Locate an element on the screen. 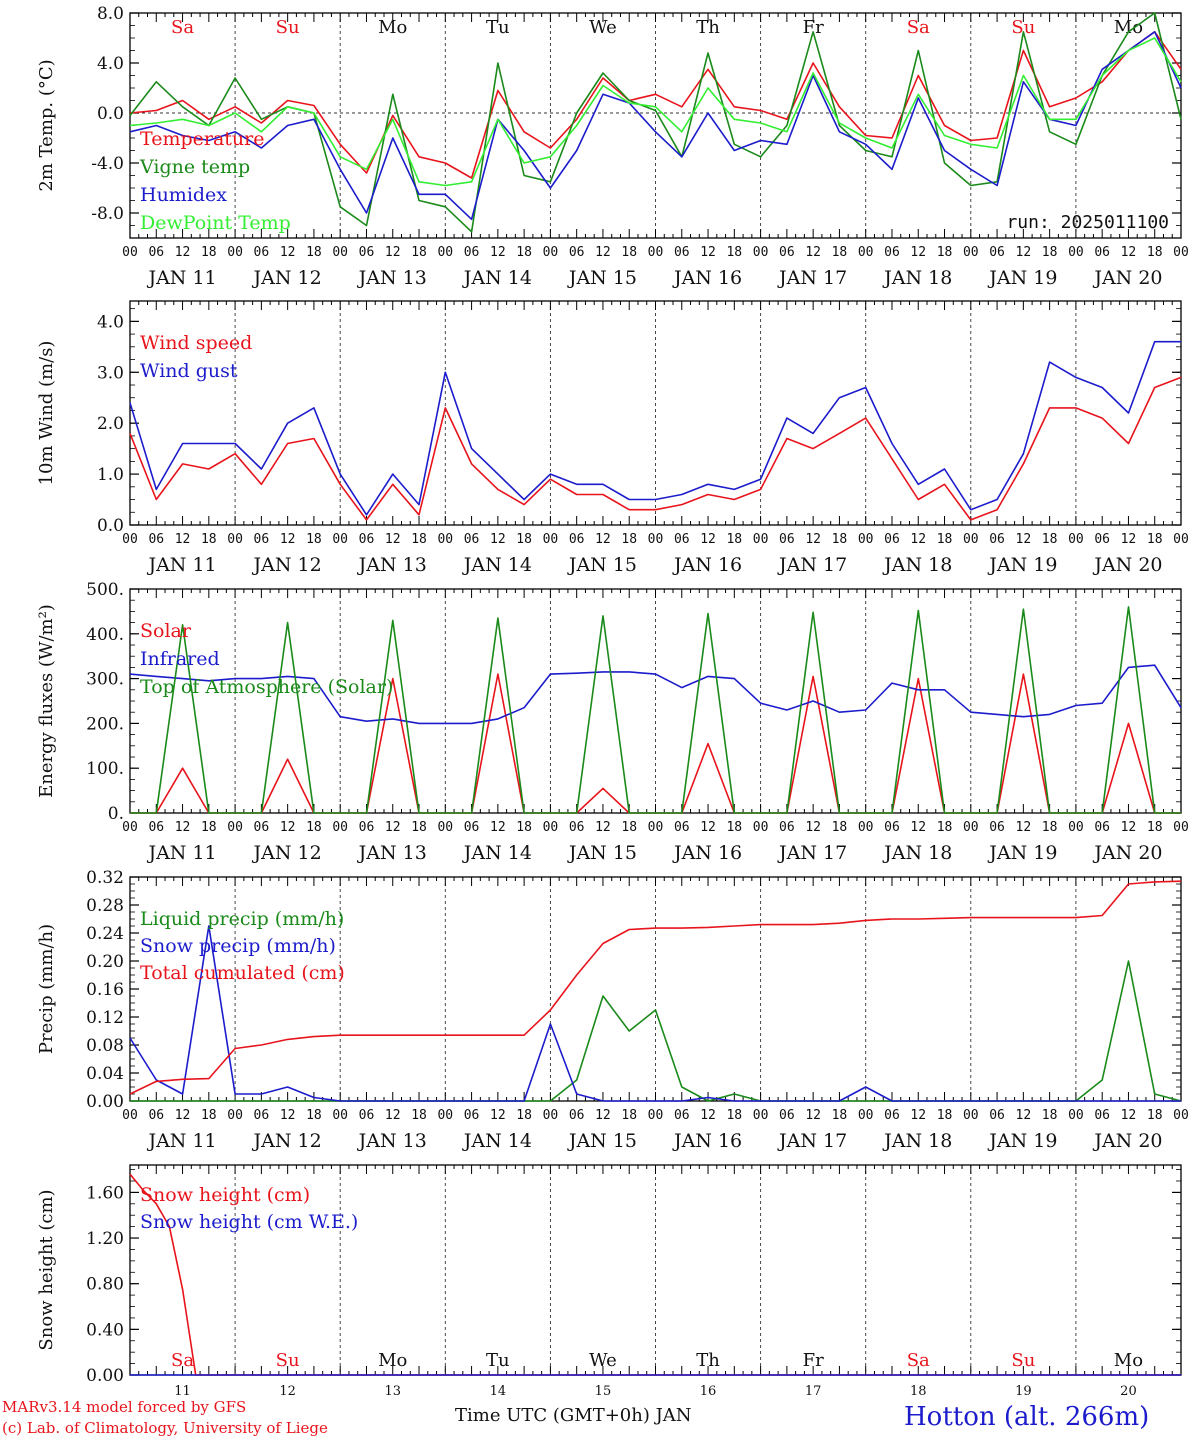  station-title: Hotton (alt. 266m) is located at coordinates (1027, 1417).